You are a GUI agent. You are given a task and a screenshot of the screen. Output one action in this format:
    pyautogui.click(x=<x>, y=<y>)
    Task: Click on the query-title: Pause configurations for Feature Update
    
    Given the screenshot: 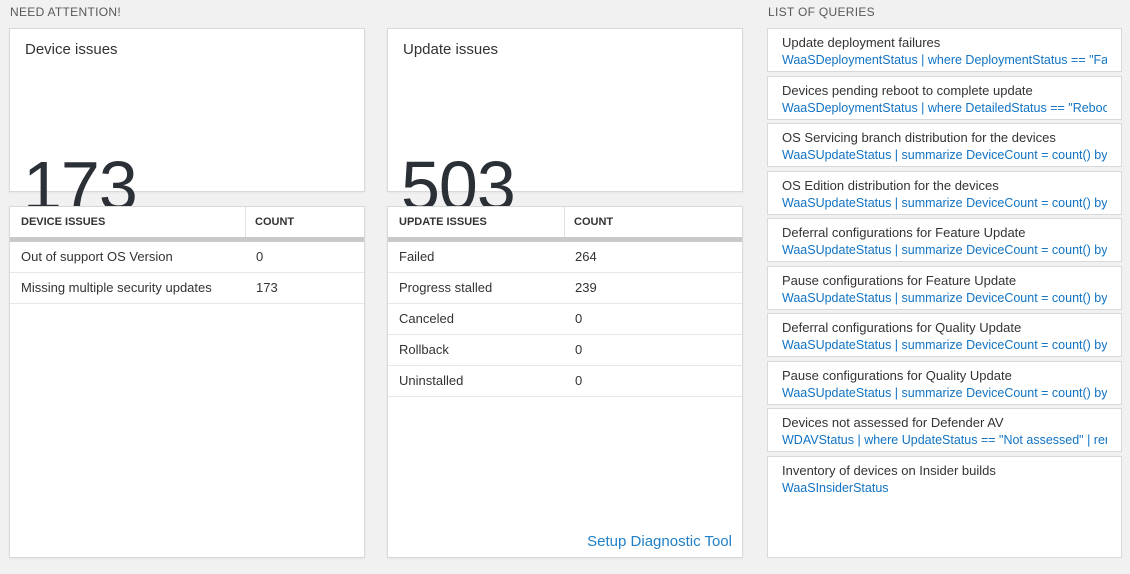 What is the action you would take?
    pyautogui.click(x=899, y=280)
    